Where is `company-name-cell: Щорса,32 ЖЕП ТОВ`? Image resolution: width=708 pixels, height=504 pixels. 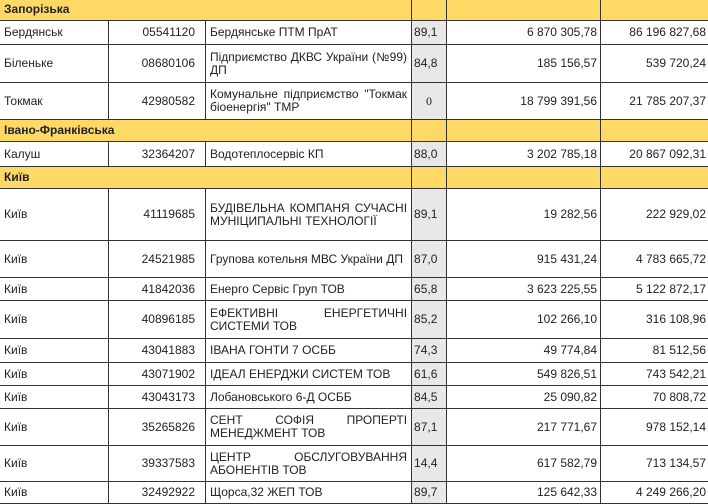
company-name-cell: Щорса,32 ЖЕП ТОВ is located at coordinates (308, 492).